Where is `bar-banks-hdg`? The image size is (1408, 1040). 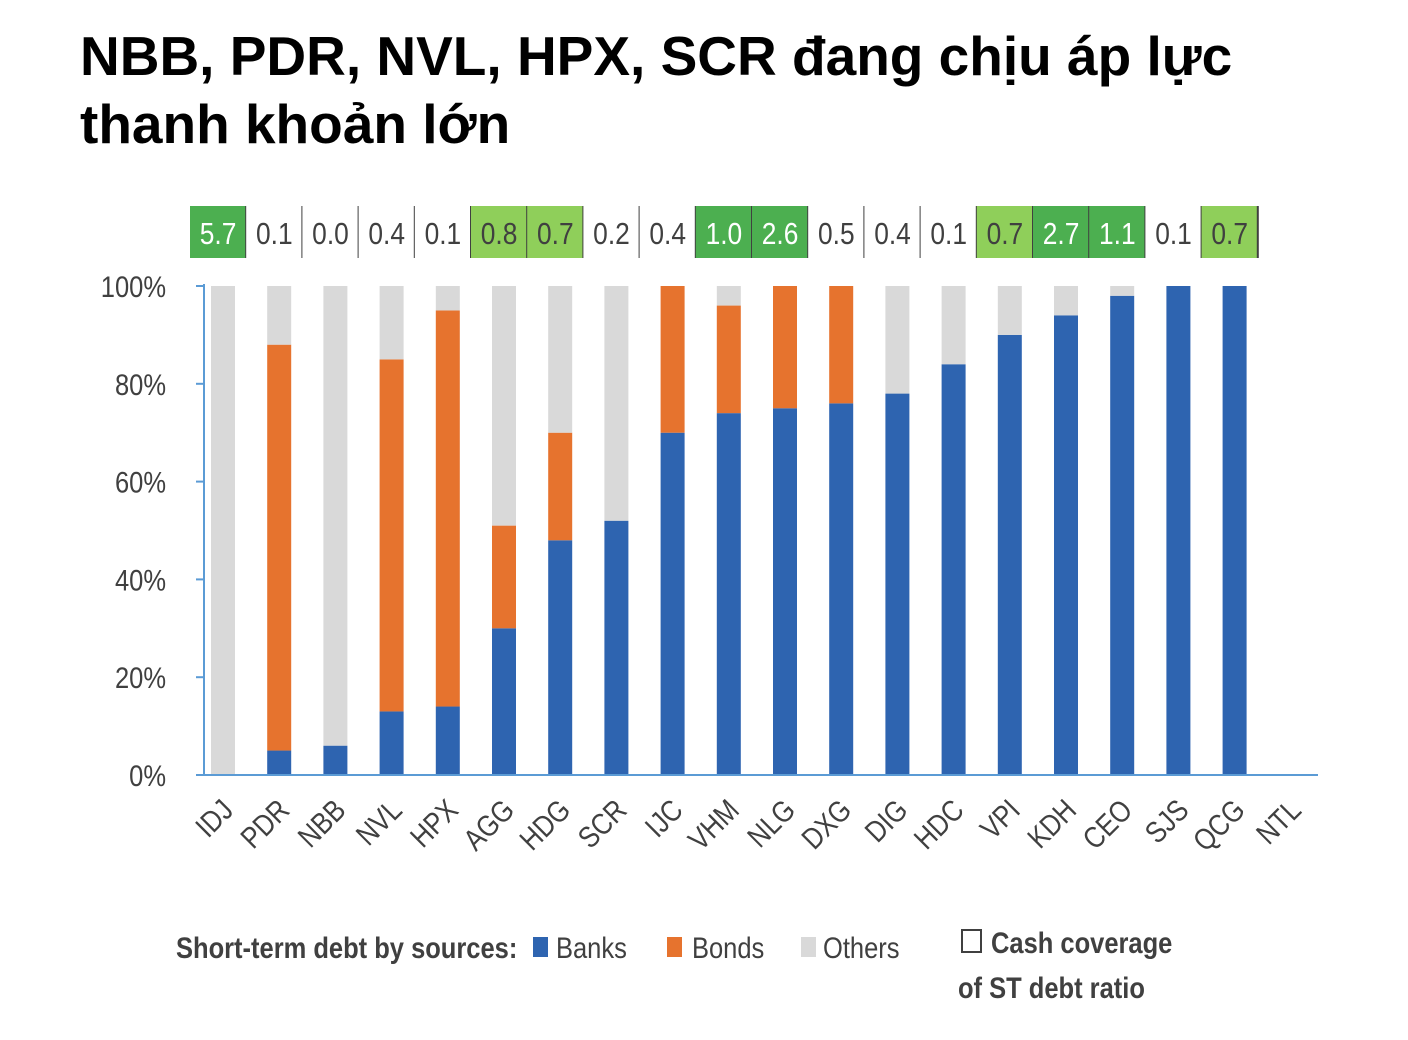 bar-banks-hdg is located at coordinates (560, 657).